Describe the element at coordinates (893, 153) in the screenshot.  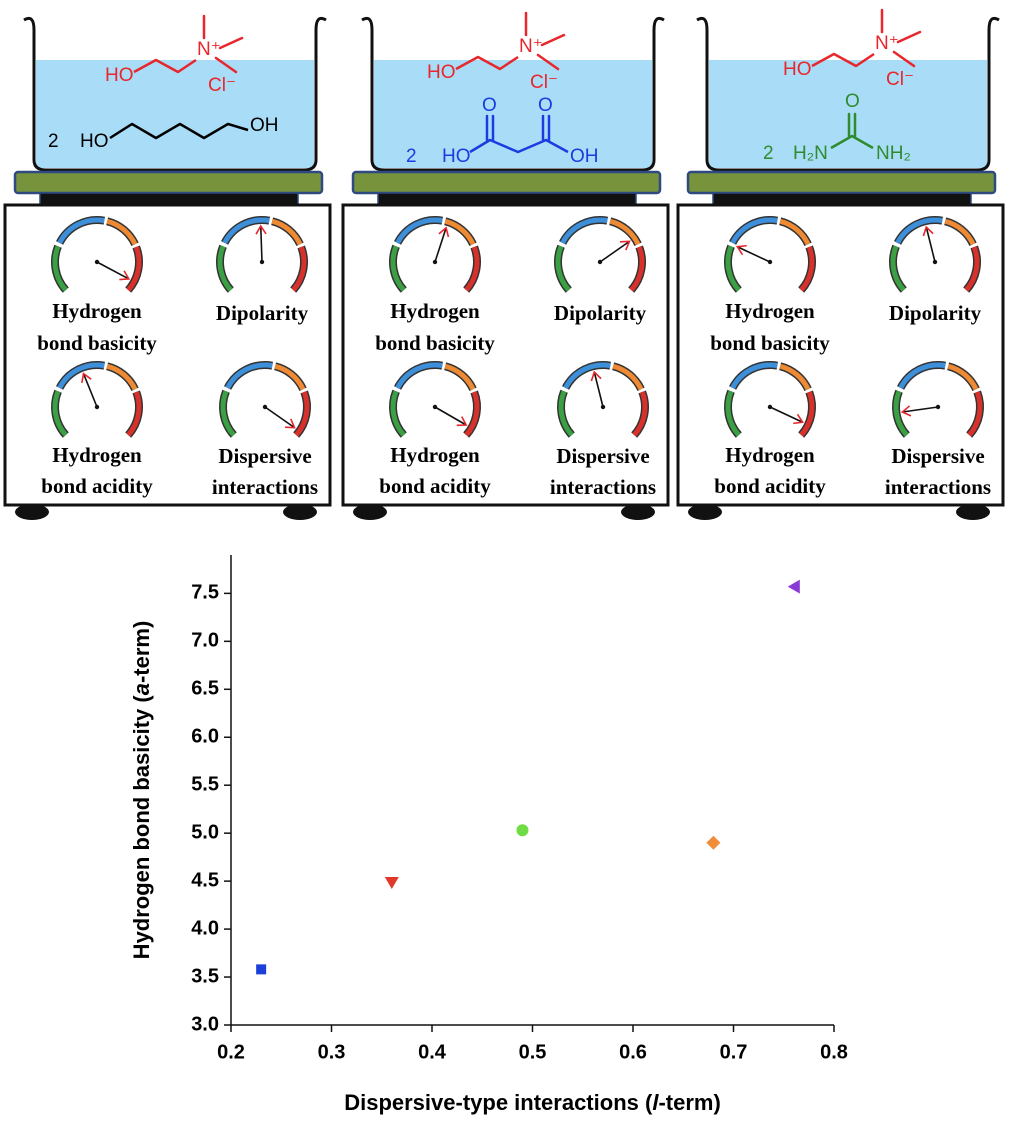
I see `chem-label: NH₂` at that location.